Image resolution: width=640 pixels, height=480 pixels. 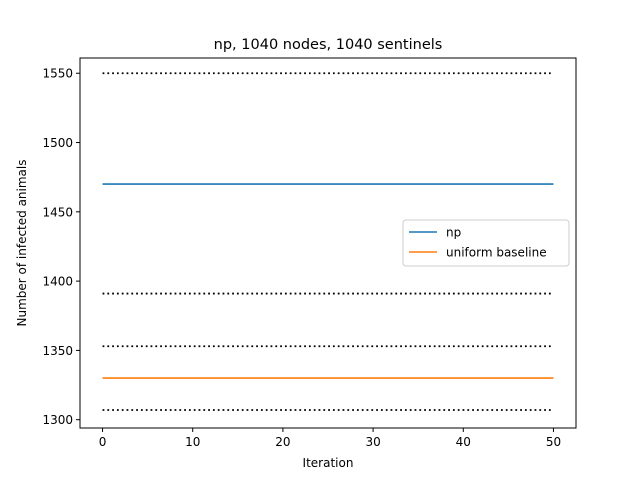 I want to click on chart-title: np, 1040 nodes, 1040 sentinels, so click(x=328, y=45).